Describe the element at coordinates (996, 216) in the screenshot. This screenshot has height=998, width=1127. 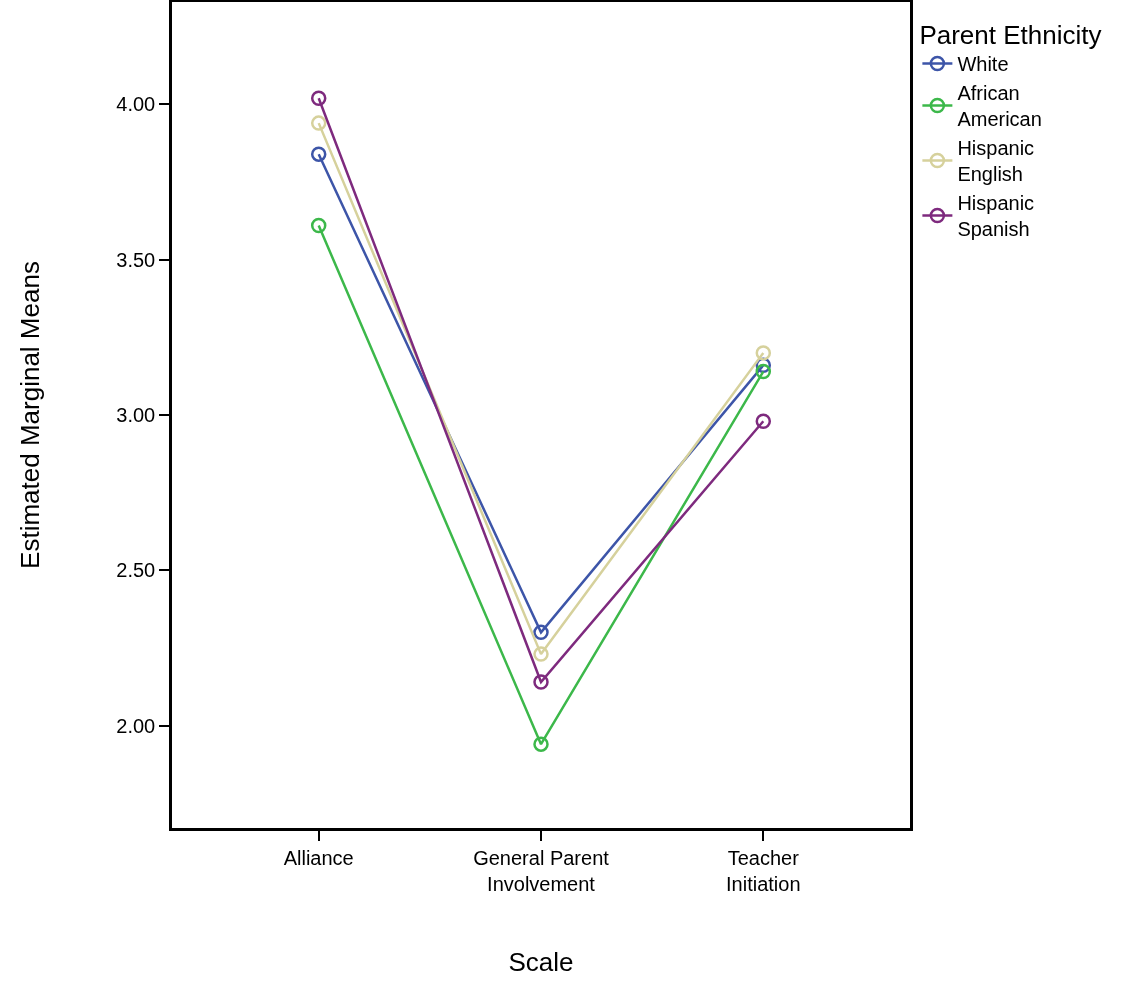
I see `legend-label: Hispanic Spanish` at that location.